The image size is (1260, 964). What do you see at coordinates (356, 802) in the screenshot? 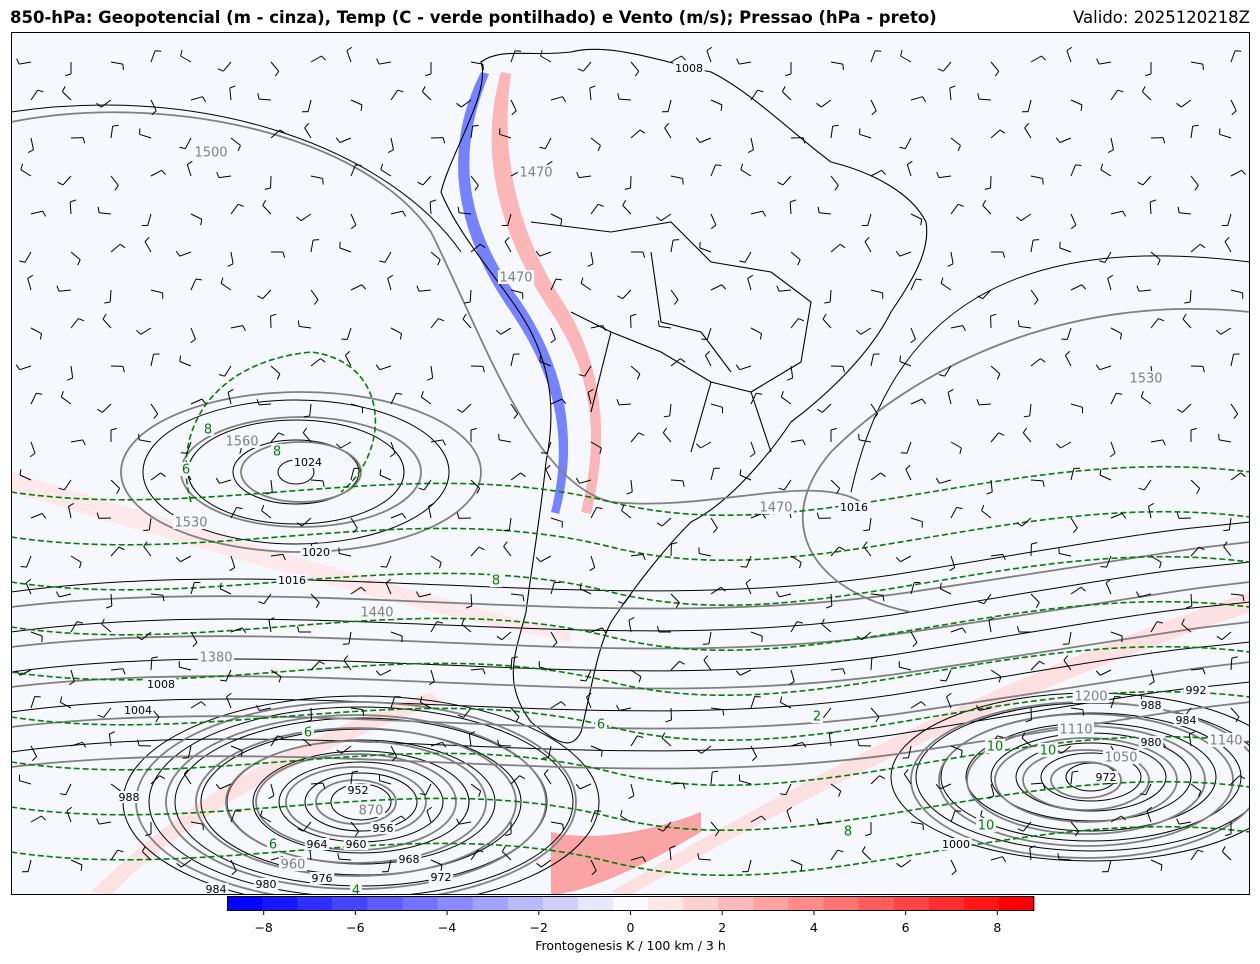
I see `geopotential-contour` at bounding box center [356, 802].